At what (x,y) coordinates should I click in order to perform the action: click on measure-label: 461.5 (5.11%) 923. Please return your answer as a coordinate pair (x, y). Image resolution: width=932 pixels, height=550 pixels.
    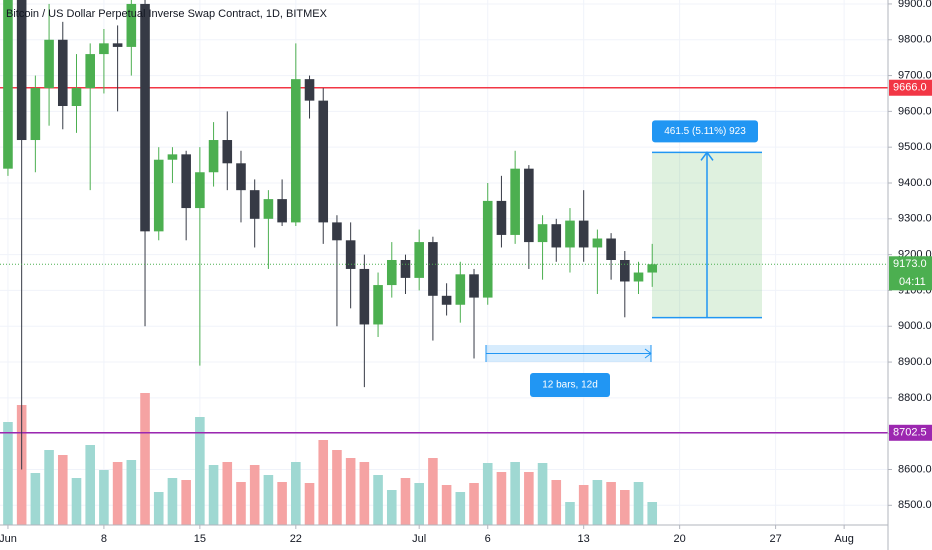
    Looking at the image, I should click on (705, 131).